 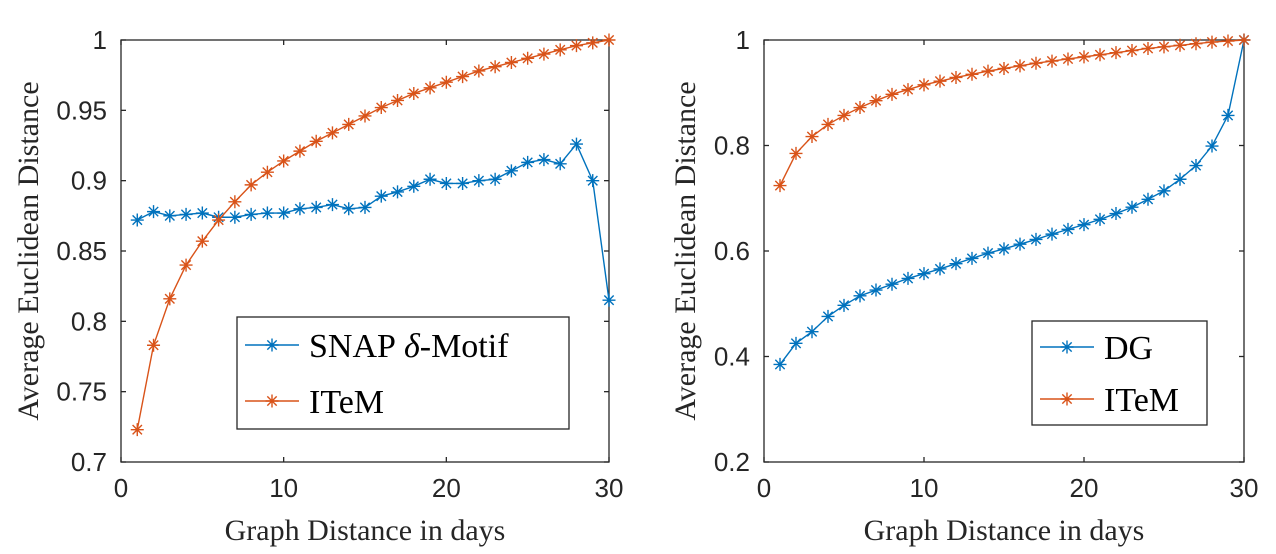 What do you see at coordinates (352, 346) in the screenshot?
I see `legend-label-text: SNAP` at bounding box center [352, 346].